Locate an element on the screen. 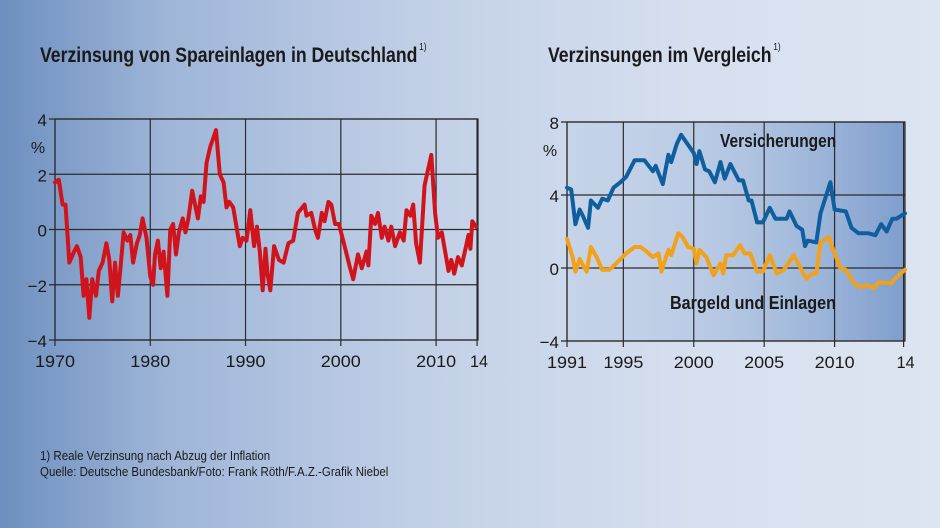 The image size is (940, 528). left-title-footnote-mark: 1) is located at coordinates (423, 47).